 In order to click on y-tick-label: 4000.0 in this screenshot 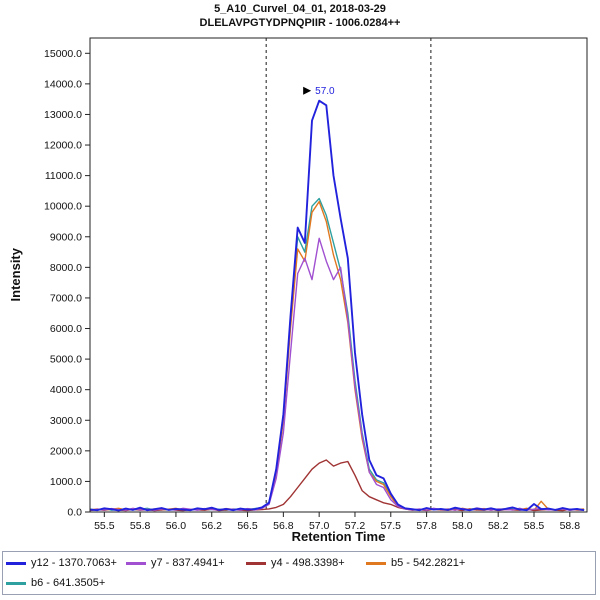, I will do `click(66, 390)`.